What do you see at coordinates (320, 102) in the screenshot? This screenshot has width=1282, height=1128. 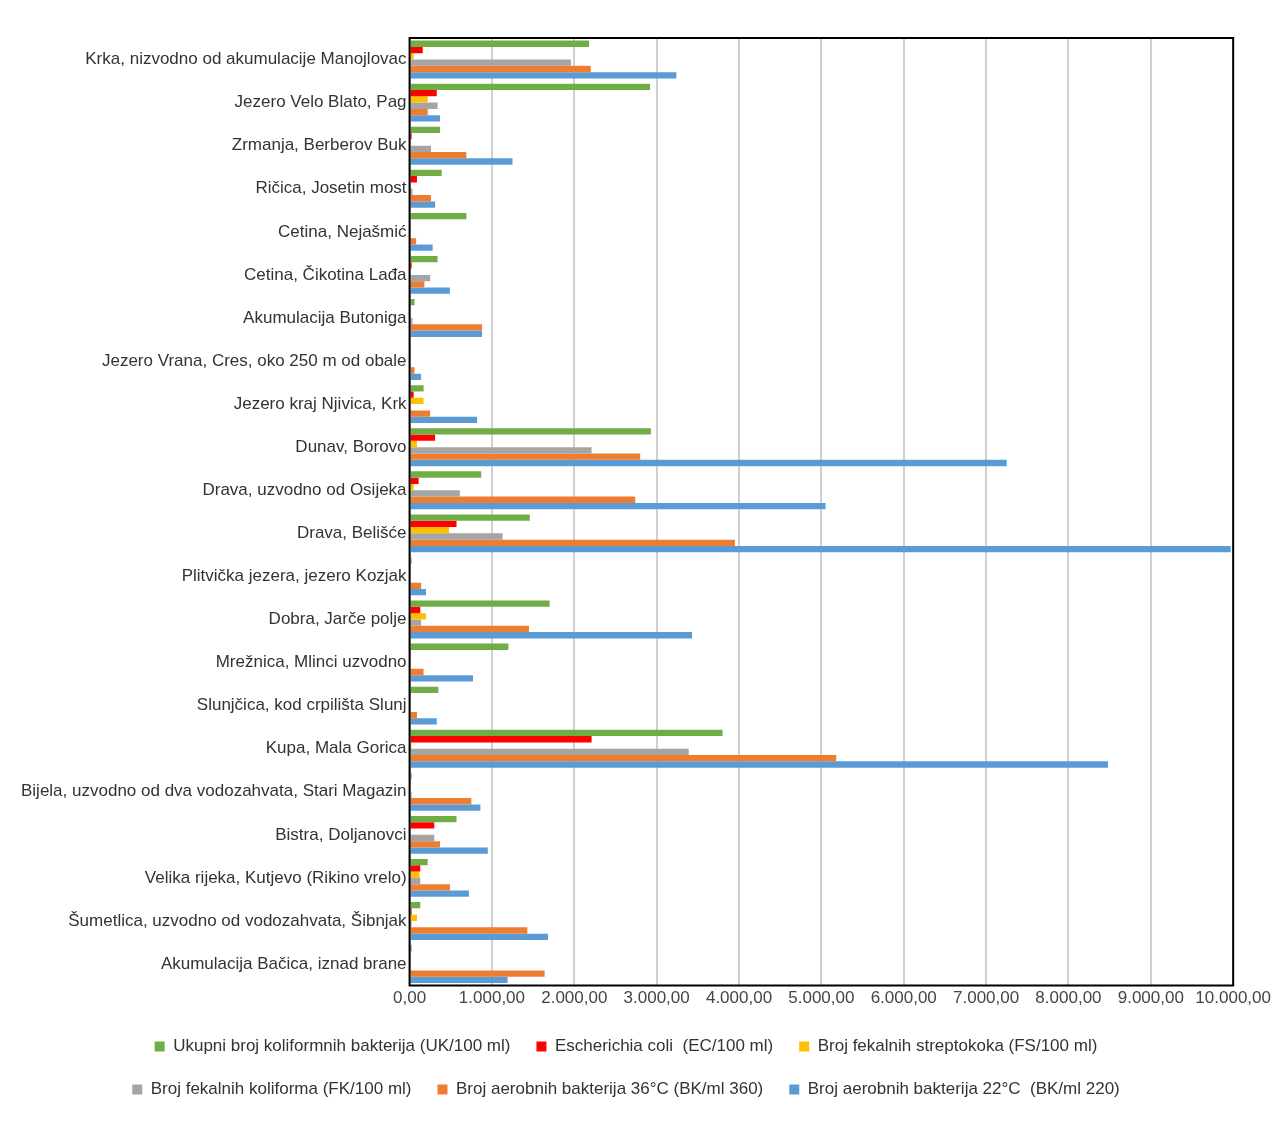 I see `y-tick-label: Jezero Velo Blato, Pag` at bounding box center [320, 102].